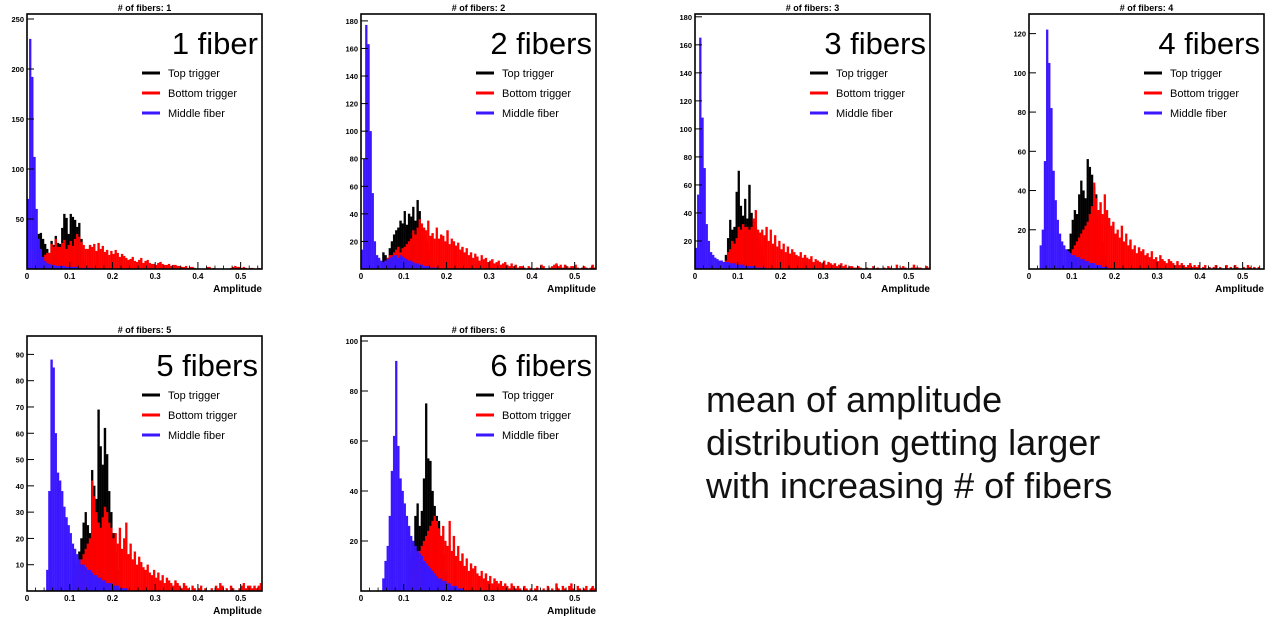 This screenshot has width=1272, height=627. What do you see at coordinates (145, 330) in the screenshot?
I see `chart-title: # of fibers: 5` at bounding box center [145, 330].